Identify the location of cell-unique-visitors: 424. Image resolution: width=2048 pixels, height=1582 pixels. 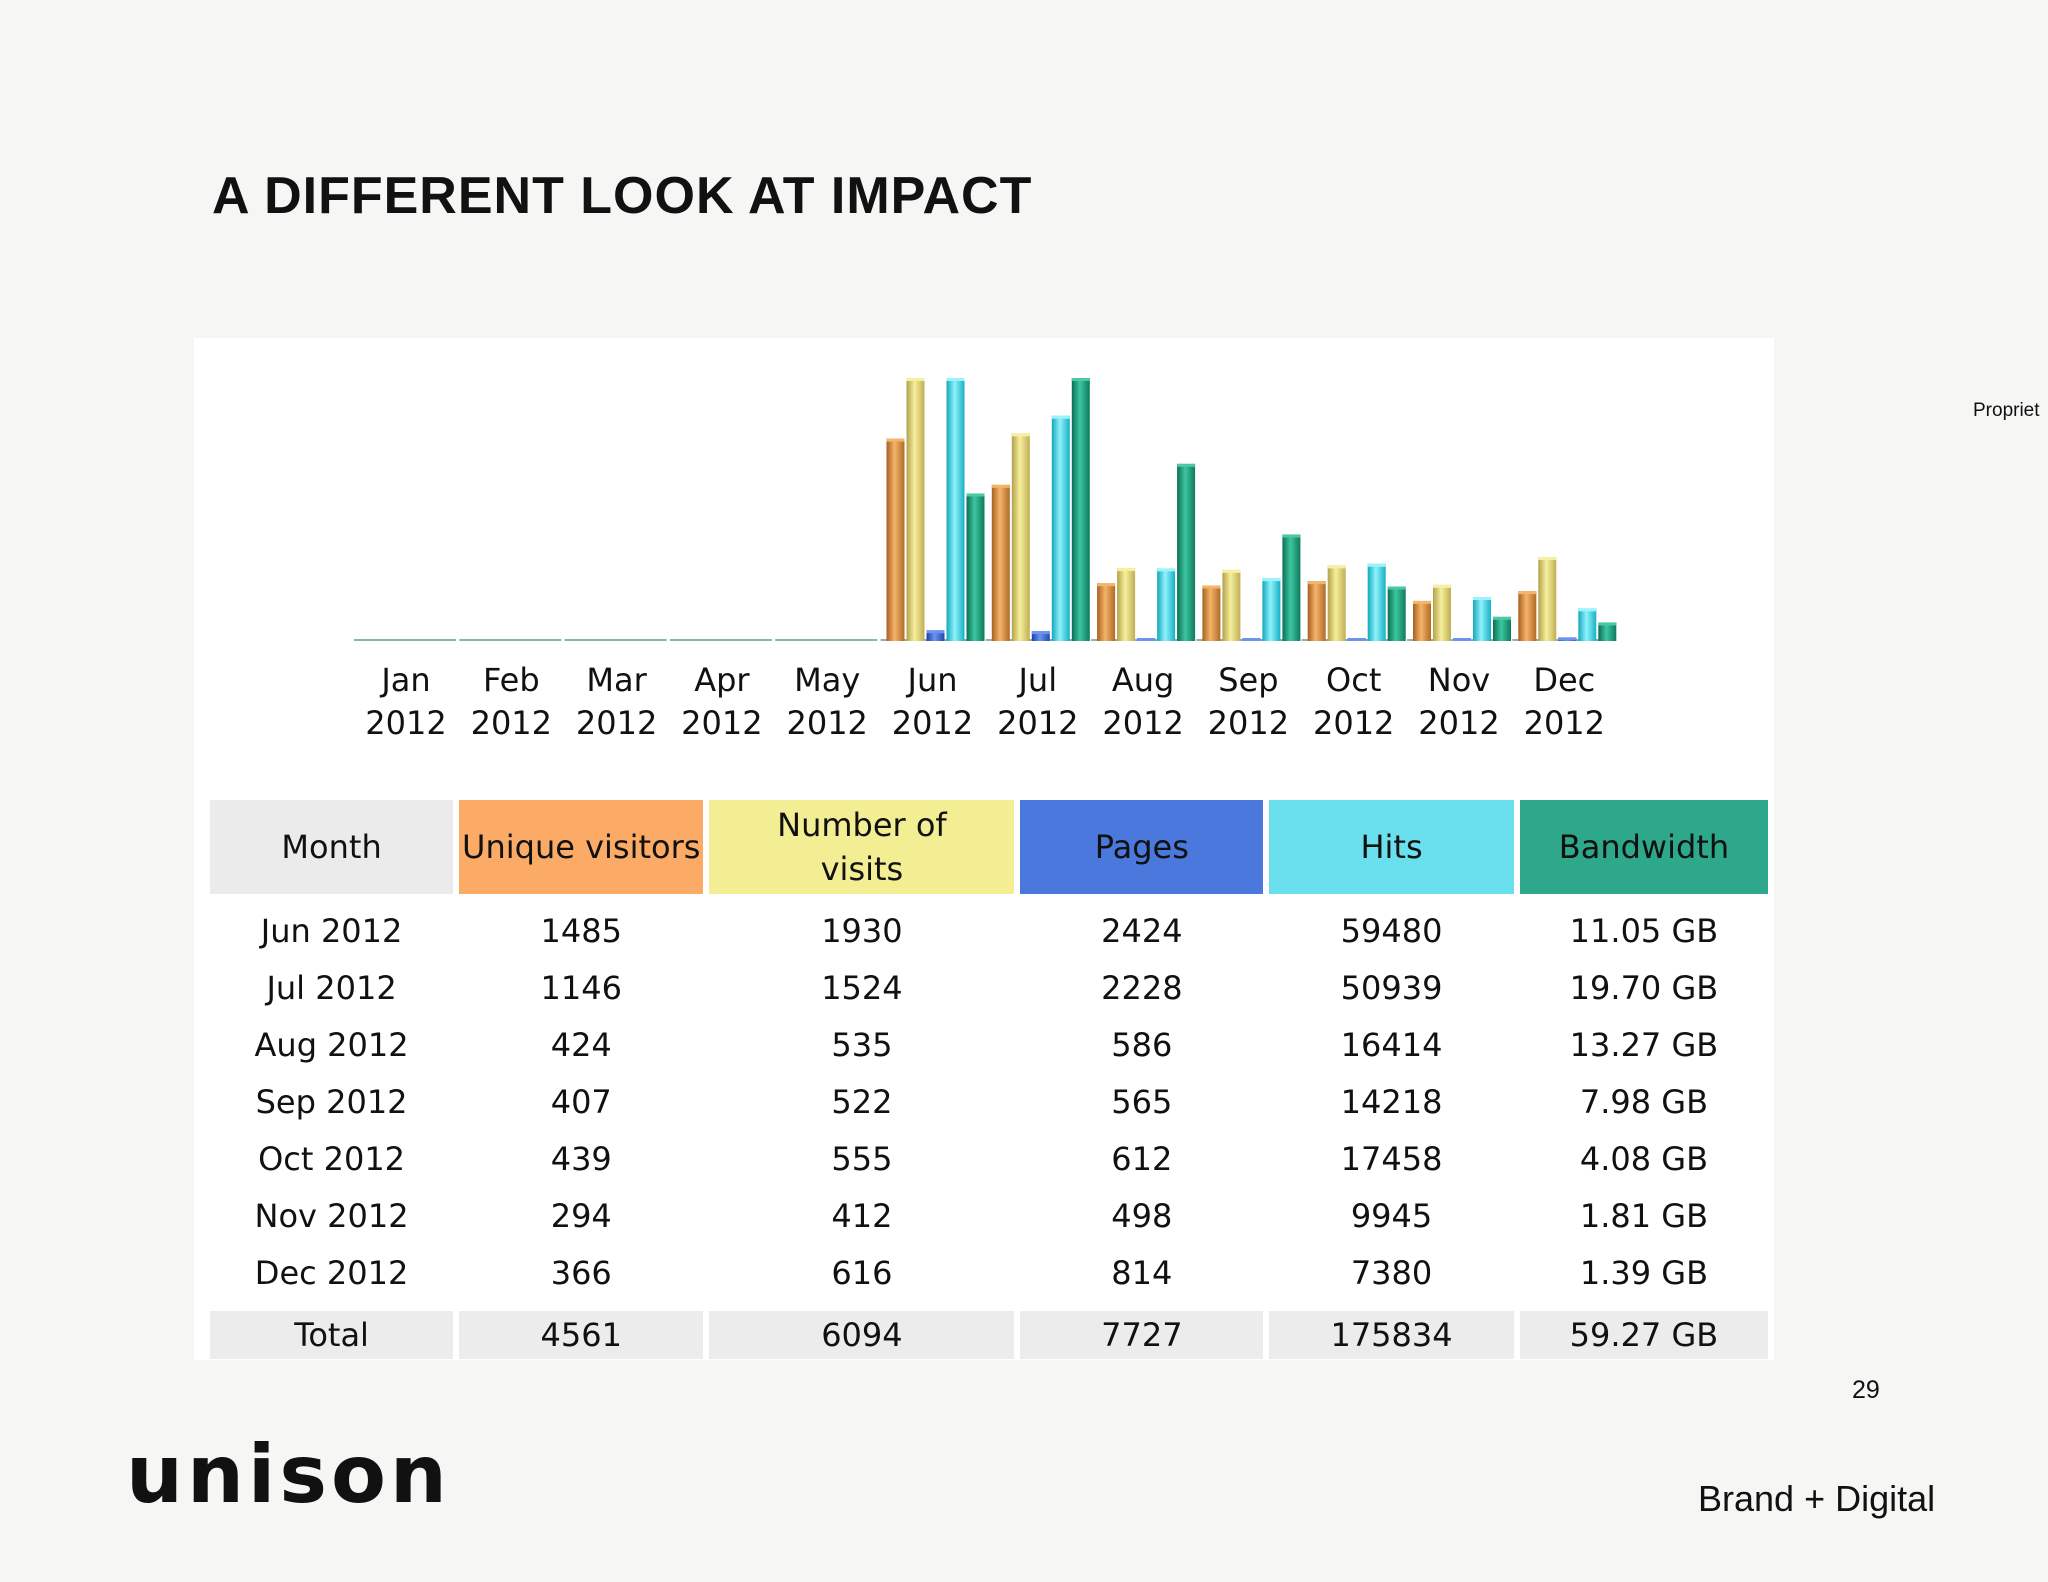
(581, 1044).